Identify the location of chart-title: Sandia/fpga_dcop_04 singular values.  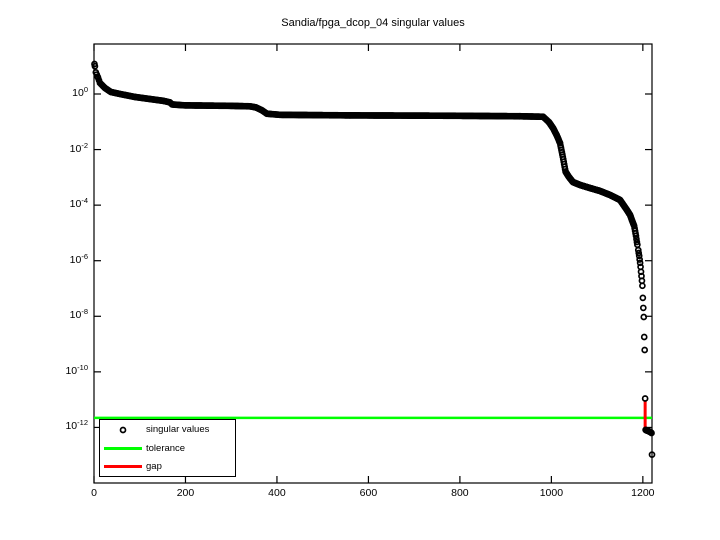
(373, 23).